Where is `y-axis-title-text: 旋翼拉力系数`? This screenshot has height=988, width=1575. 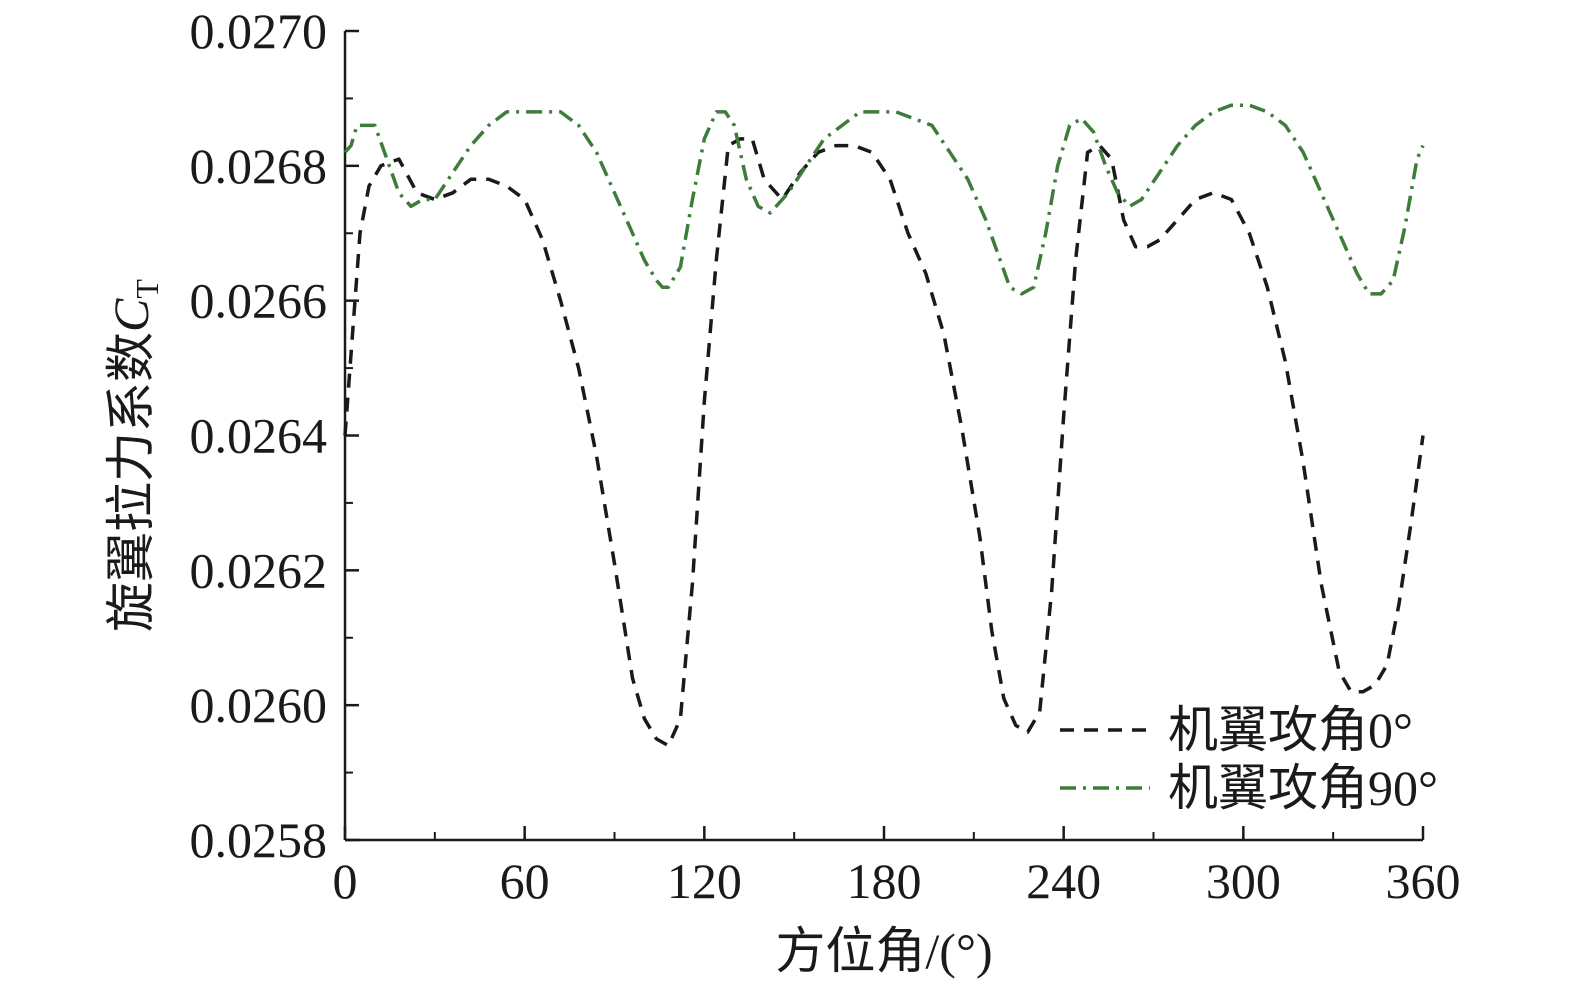 y-axis-title-text: 旋翼拉力系数 is located at coordinates (131, 482).